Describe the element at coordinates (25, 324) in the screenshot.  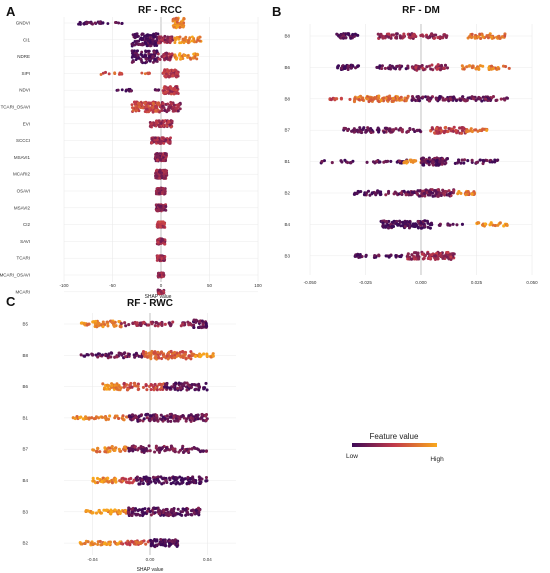
I see `feature-label: B5` at that location.